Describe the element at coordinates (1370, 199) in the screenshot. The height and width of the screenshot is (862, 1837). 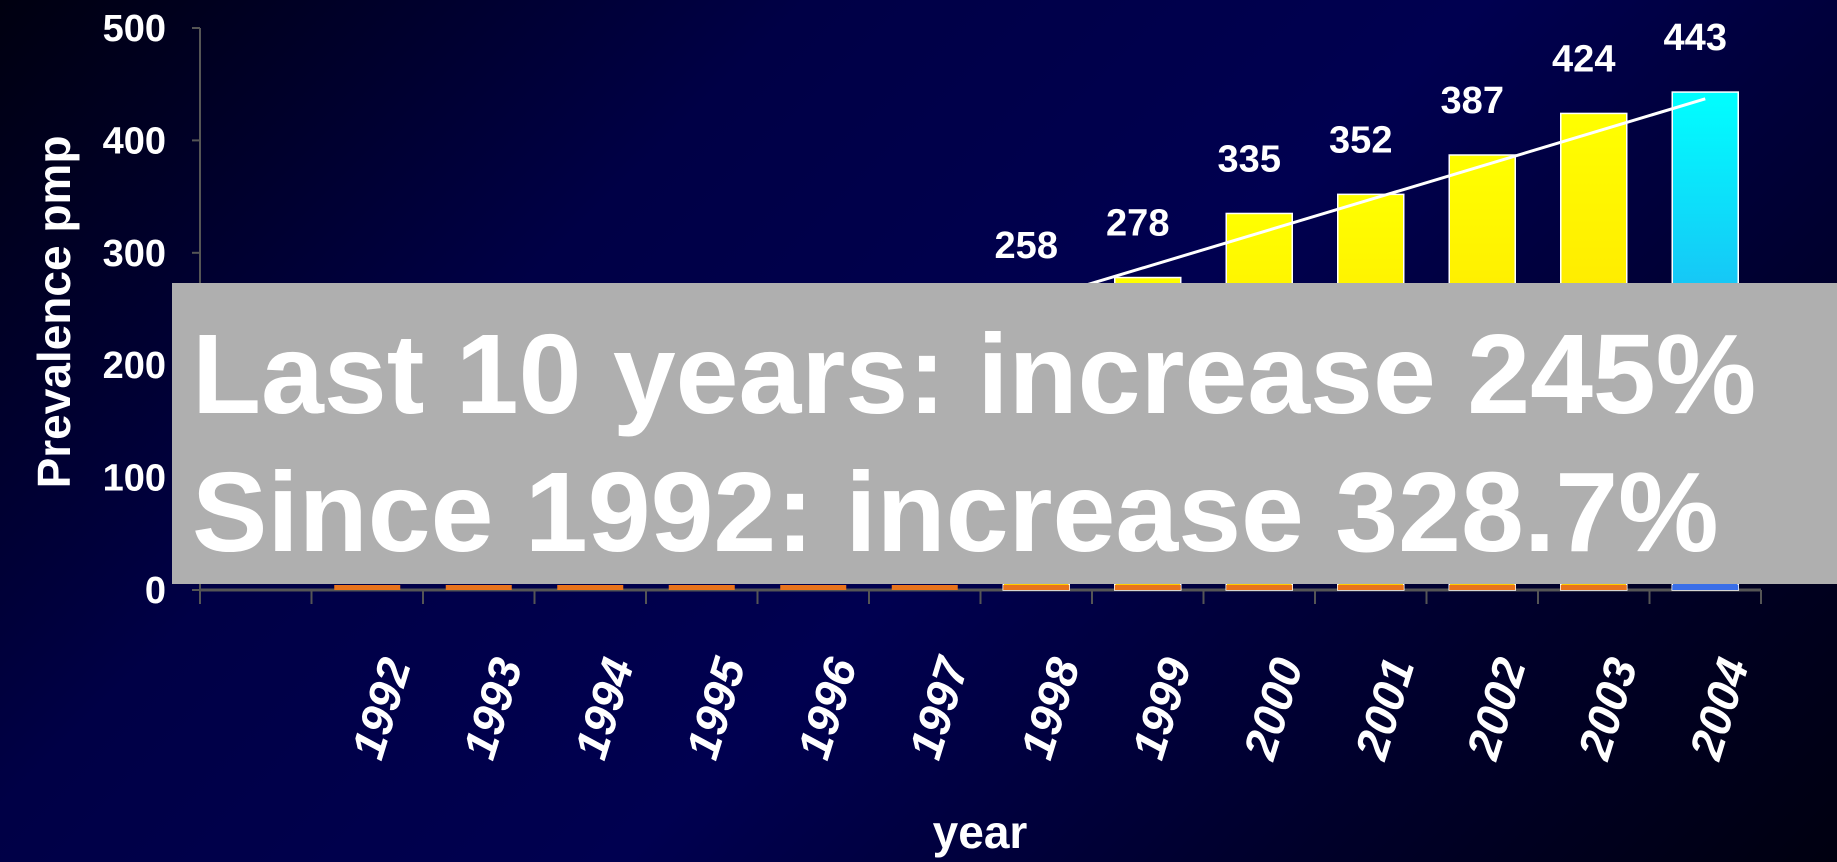
I see `trend-line` at that location.